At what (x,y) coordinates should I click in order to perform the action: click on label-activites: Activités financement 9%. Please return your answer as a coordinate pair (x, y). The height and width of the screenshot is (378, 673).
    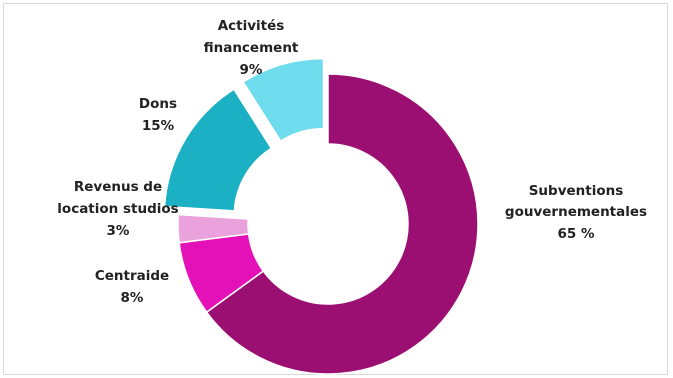
    Looking at the image, I should click on (251, 48).